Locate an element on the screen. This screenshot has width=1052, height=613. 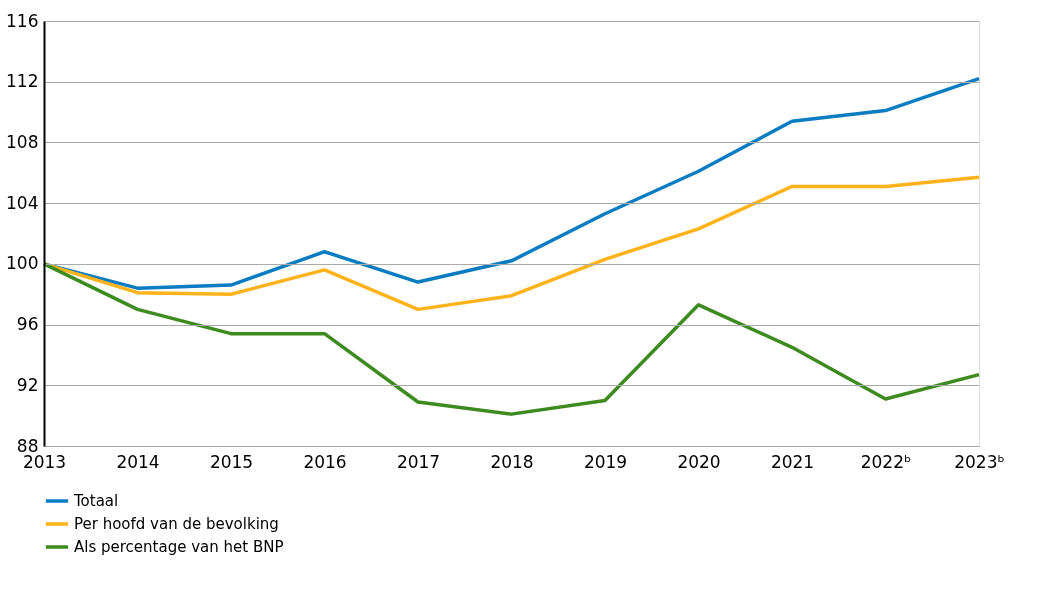
x-tick-label: 2023ᵇ is located at coordinates (979, 461).